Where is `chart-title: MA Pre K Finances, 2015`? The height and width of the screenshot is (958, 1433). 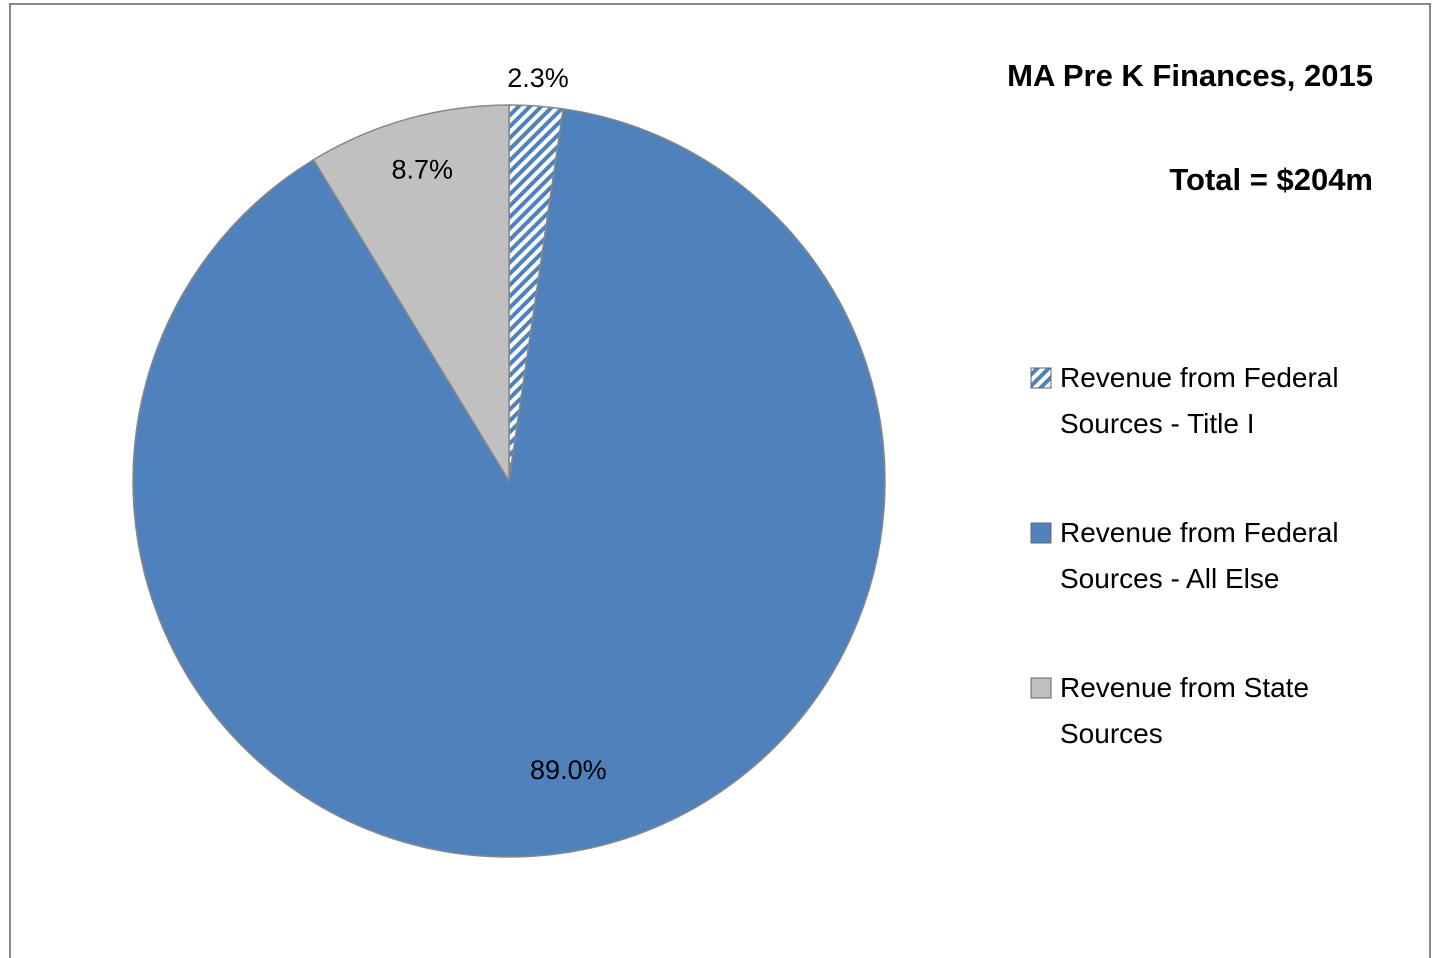 chart-title: MA Pre K Finances, 2015 is located at coordinates (1190, 75).